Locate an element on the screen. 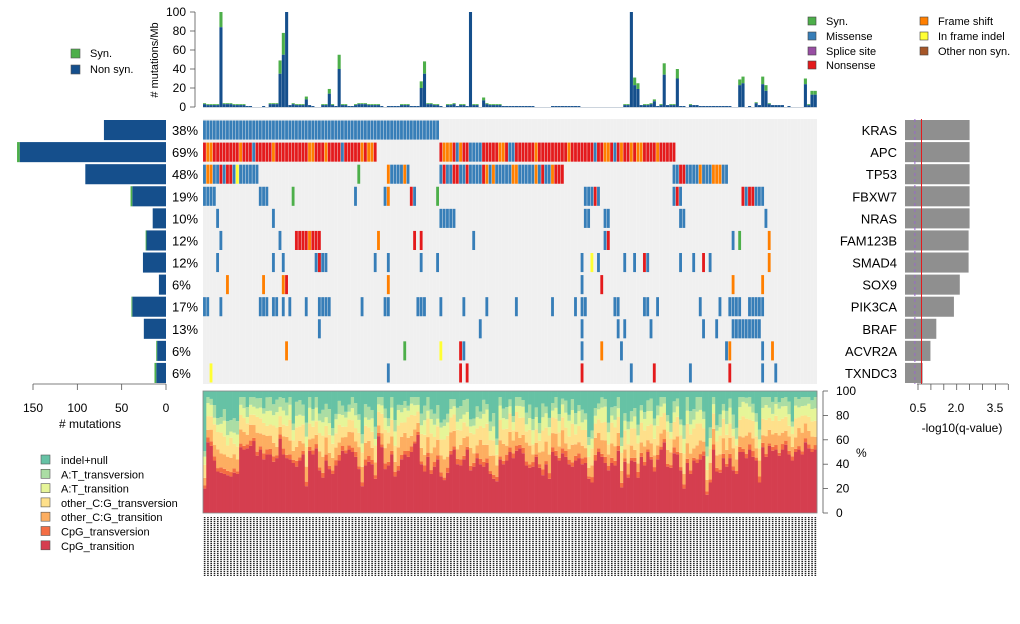 Image resolution: width=1020 pixels, height=624 pixels. gene-count-bars is located at coordinates (92, 251).